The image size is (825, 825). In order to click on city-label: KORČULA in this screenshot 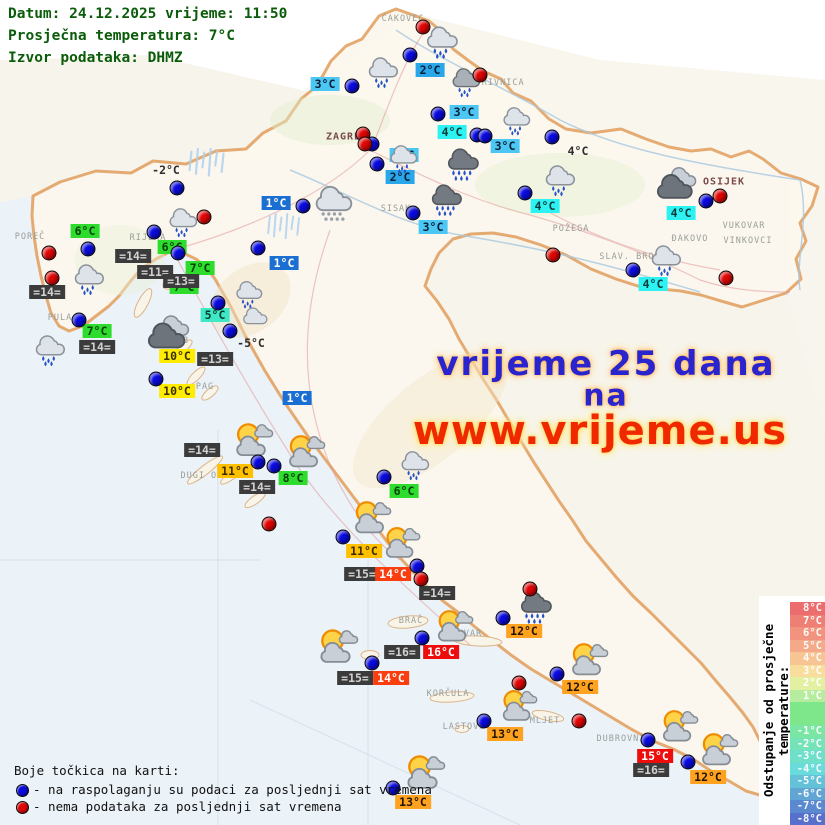, I will do `click(448, 694)`.